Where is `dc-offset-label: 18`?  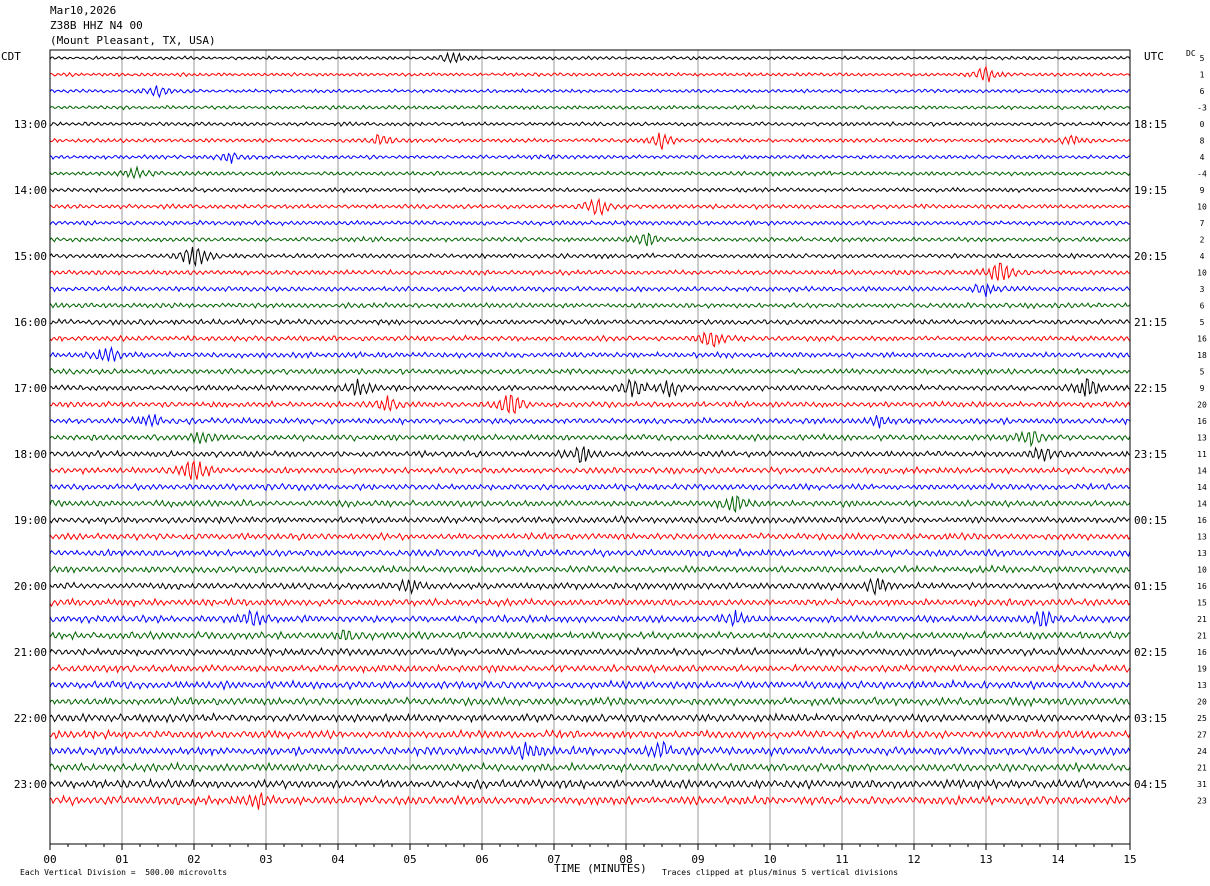 dc-offset-label: 18 is located at coordinates (1202, 355).